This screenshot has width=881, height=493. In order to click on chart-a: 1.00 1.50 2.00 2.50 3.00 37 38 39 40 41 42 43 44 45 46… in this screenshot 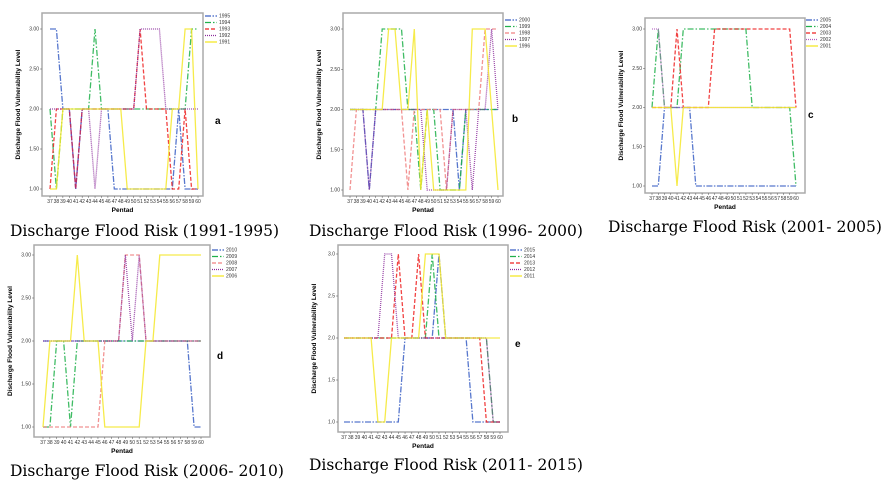, I will do `click(122, 113)`.